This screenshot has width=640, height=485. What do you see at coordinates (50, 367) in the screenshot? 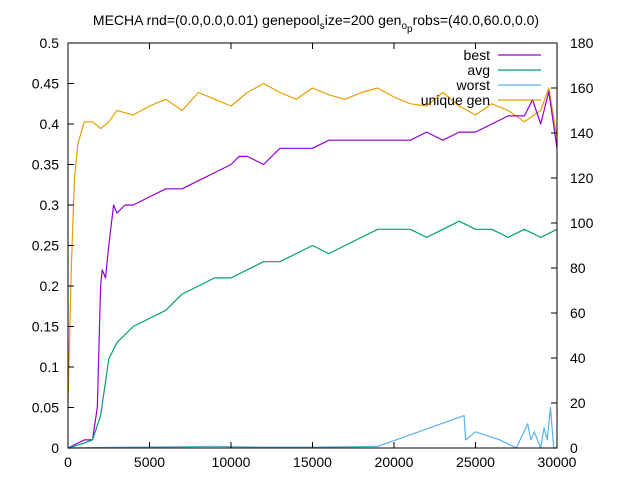
I see `y-tick-label: 0.1` at bounding box center [50, 367].